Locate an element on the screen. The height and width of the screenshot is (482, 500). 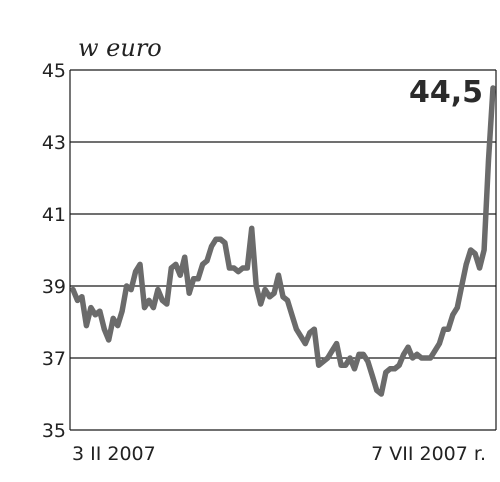
y-tick-label: 43 is located at coordinates (54, 143).